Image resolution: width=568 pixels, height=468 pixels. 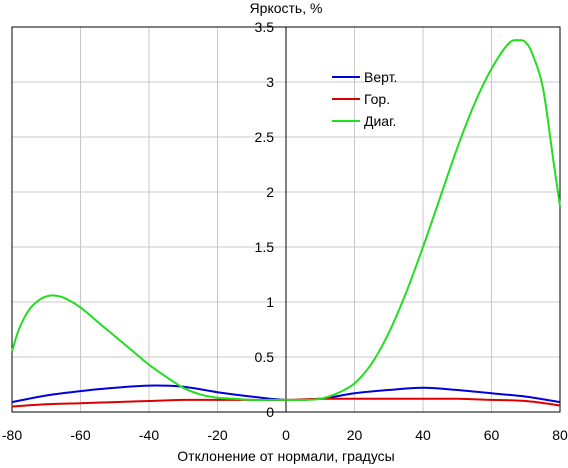 What do you see at coordinates (265, 27) in the screenshot?
I see `y-tick-label: 3.5` at bounding box center [265, 27].